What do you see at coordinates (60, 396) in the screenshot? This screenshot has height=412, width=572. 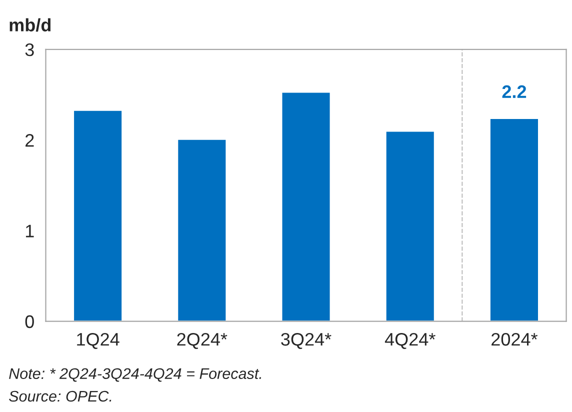 I see `source-note: Source: OPEC.` at bounding box center [60, 396].